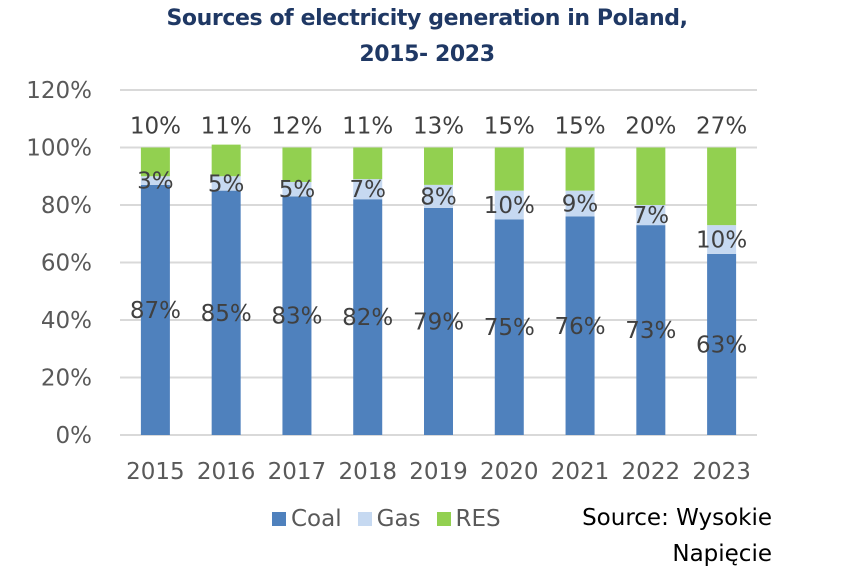 This screenshot has width=854, height=575. Describe the element at coordinates (722, 186) in the screenshot. I see `bar-res-2023` at that location.